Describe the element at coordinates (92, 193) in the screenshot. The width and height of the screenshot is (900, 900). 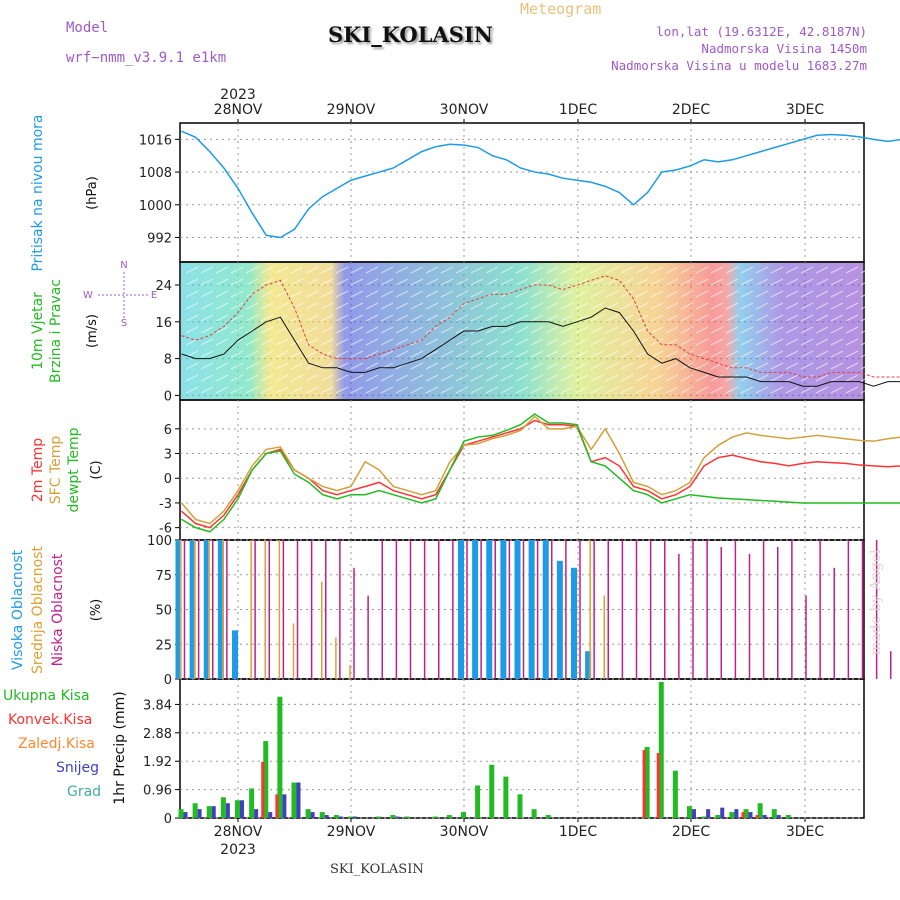
I see `pressure-unit-label: (hPa)` at that location.